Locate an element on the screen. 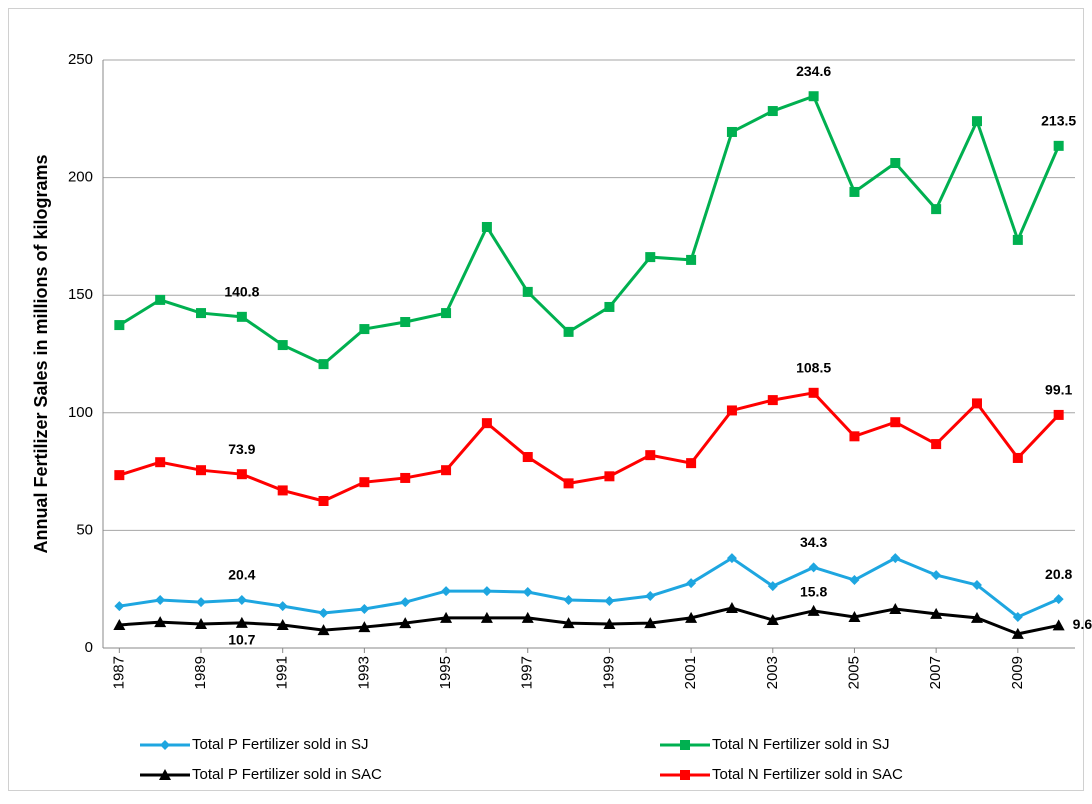 This screenshot has height=804, width=1092. data-label: 9.6 is located at coordinates (1082, 624).